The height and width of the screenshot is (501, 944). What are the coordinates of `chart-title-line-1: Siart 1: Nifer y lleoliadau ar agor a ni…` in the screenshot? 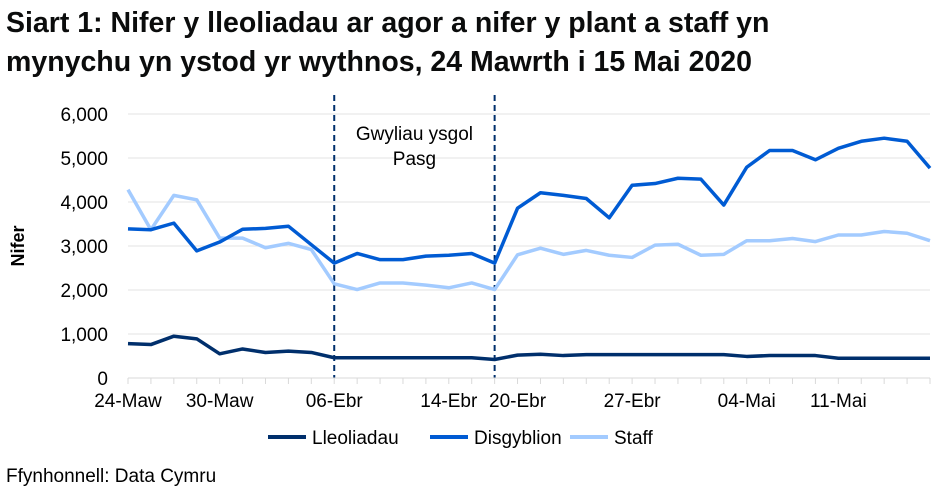 It's located at (388, 23).